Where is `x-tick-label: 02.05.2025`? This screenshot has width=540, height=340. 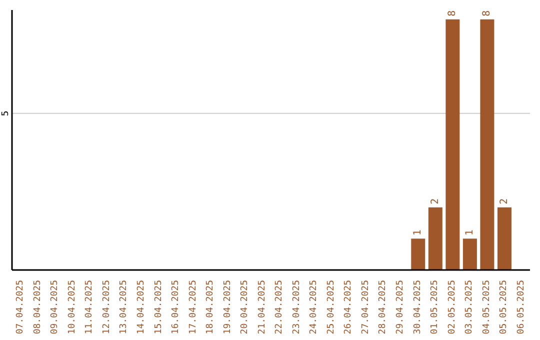
x-tick-label: 02.05.2025 is located at coordinates (452, 307).